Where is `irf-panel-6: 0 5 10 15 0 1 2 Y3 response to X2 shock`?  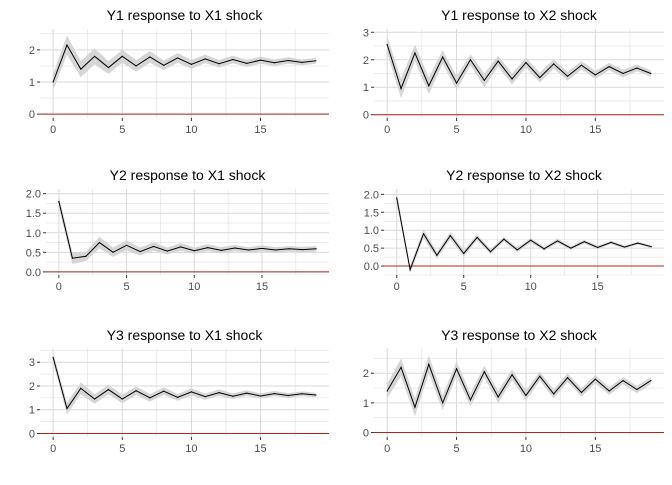 irf-panel-6: 0 5 10 15 0 1 2 Y3 response to X2 shock is located at coordinates (513, 391).